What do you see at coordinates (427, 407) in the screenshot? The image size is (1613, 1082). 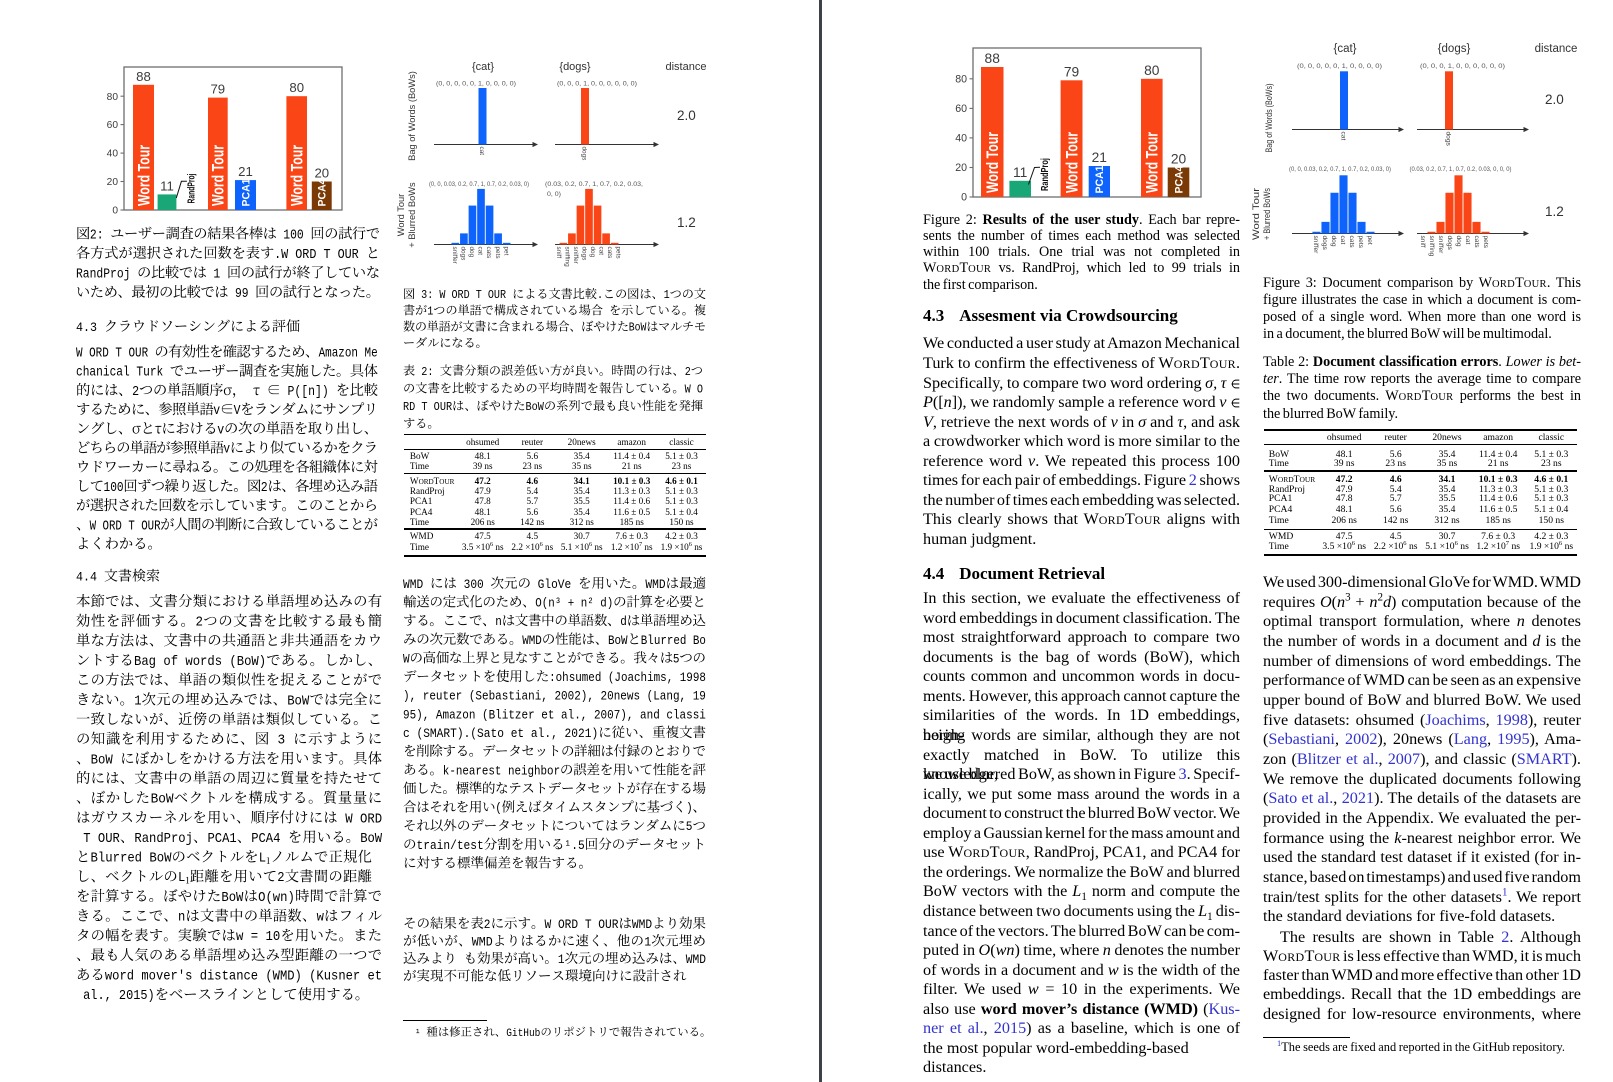 I see `svg-text: RD T OUR` at bounding box center [427, 407].